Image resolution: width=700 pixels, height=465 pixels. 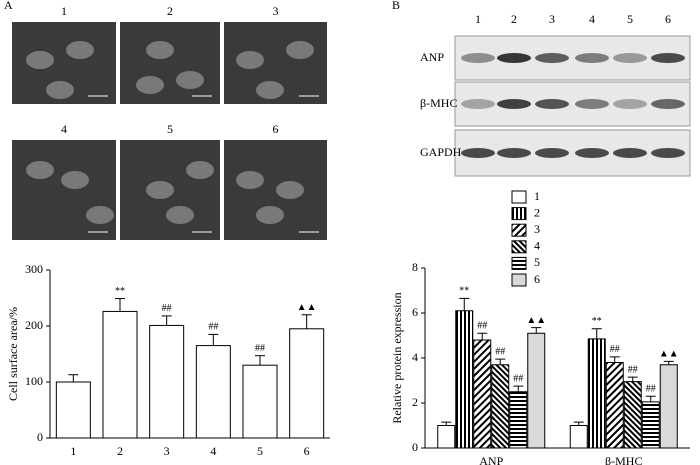 What do you see at coordinates (478, 19) in the screenshot?
I see `lane-label: 1` at bounding box center [478, 19].